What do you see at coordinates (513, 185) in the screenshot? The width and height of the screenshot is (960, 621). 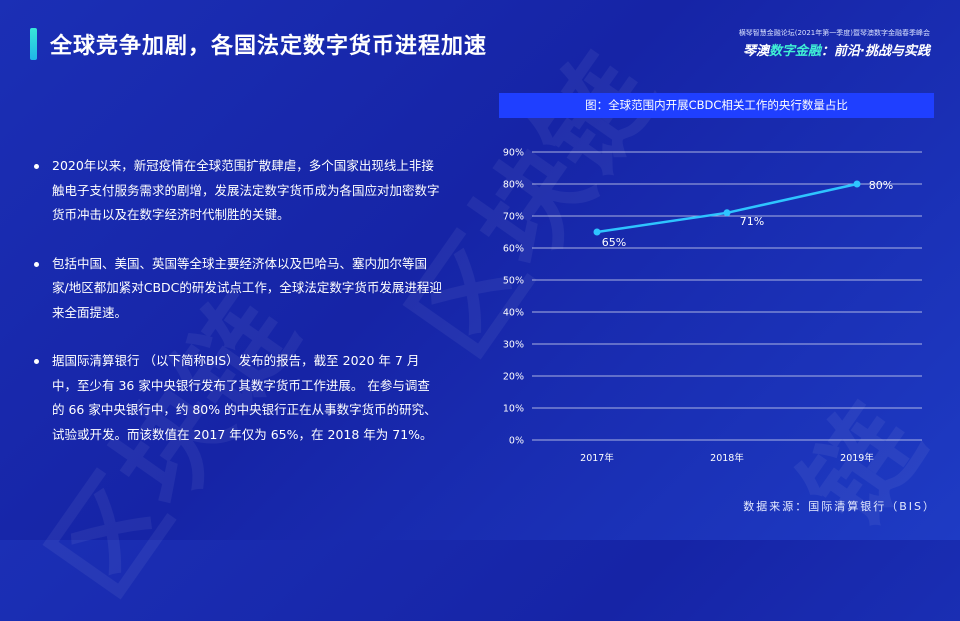 I see `y-tick-label: 80%` at bounding box center [513, 185].